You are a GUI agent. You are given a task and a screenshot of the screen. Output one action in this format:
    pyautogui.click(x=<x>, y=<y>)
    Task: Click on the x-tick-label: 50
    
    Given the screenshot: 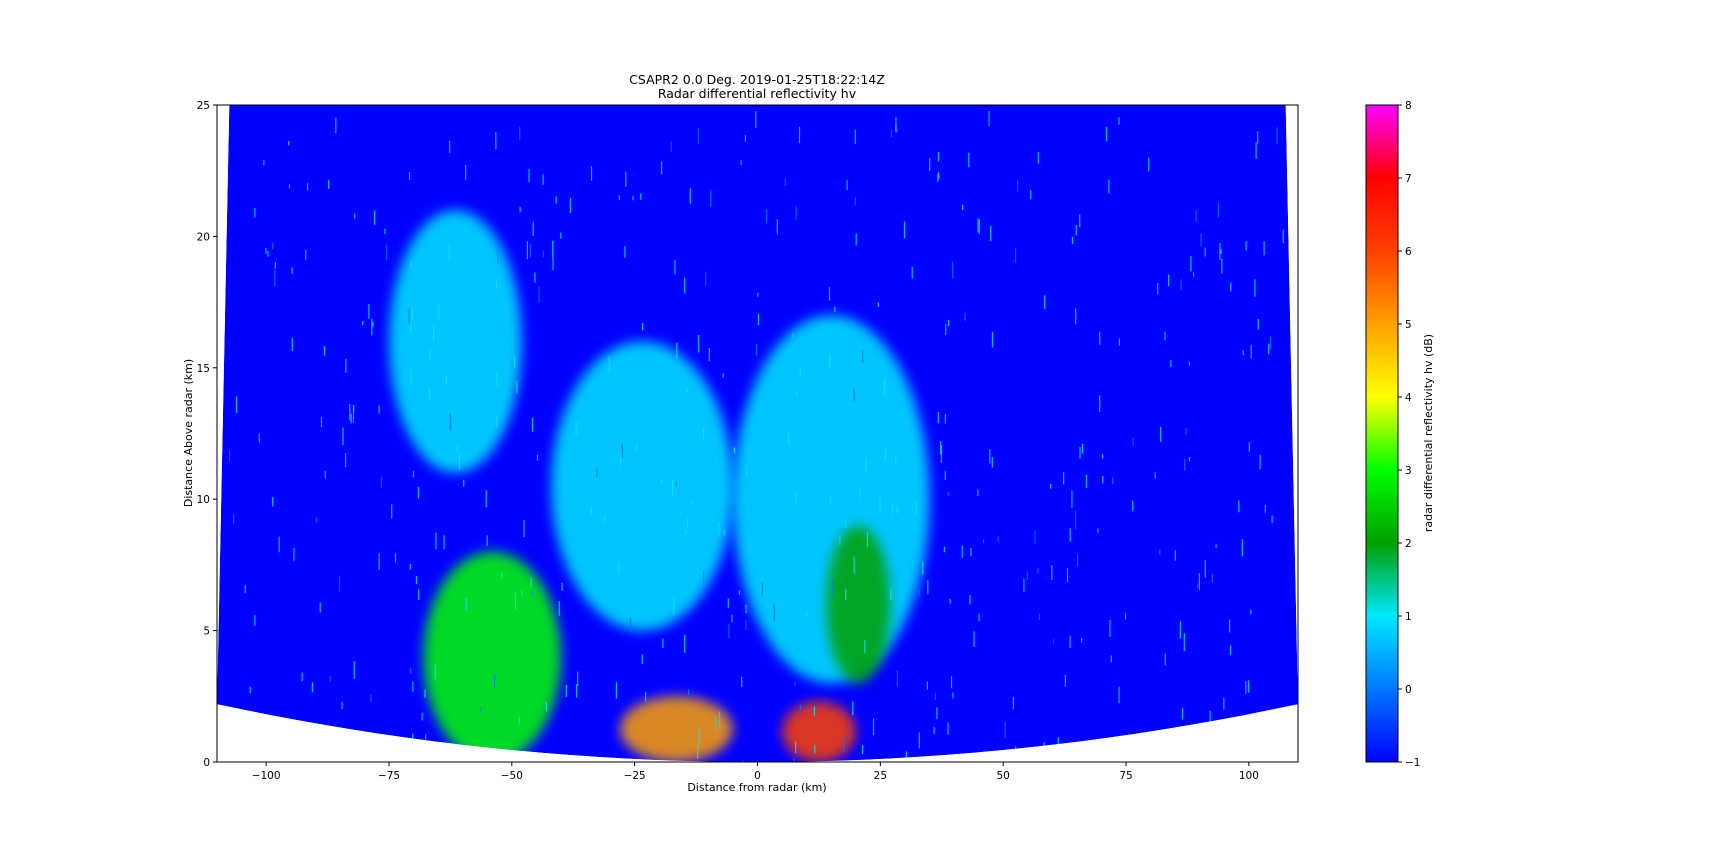 What is the action you would take?
    pyautogui.click(x=1002, y=776)
    